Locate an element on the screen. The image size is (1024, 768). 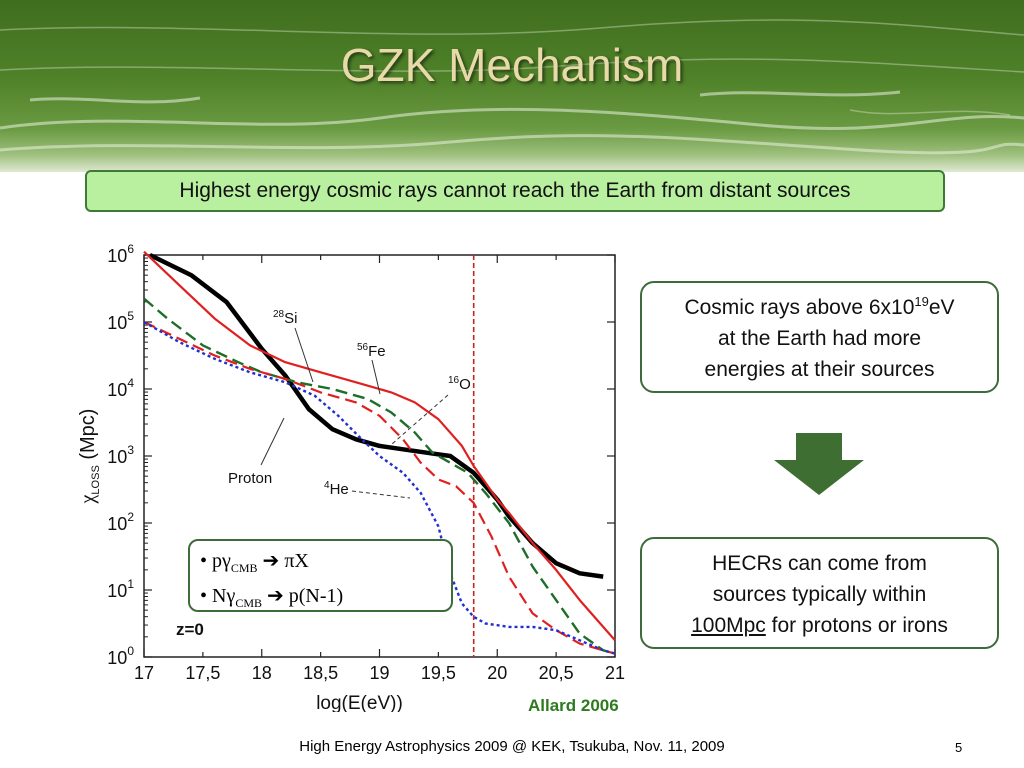
y-tick-label: 10³ is located at coordinates (120, 455).